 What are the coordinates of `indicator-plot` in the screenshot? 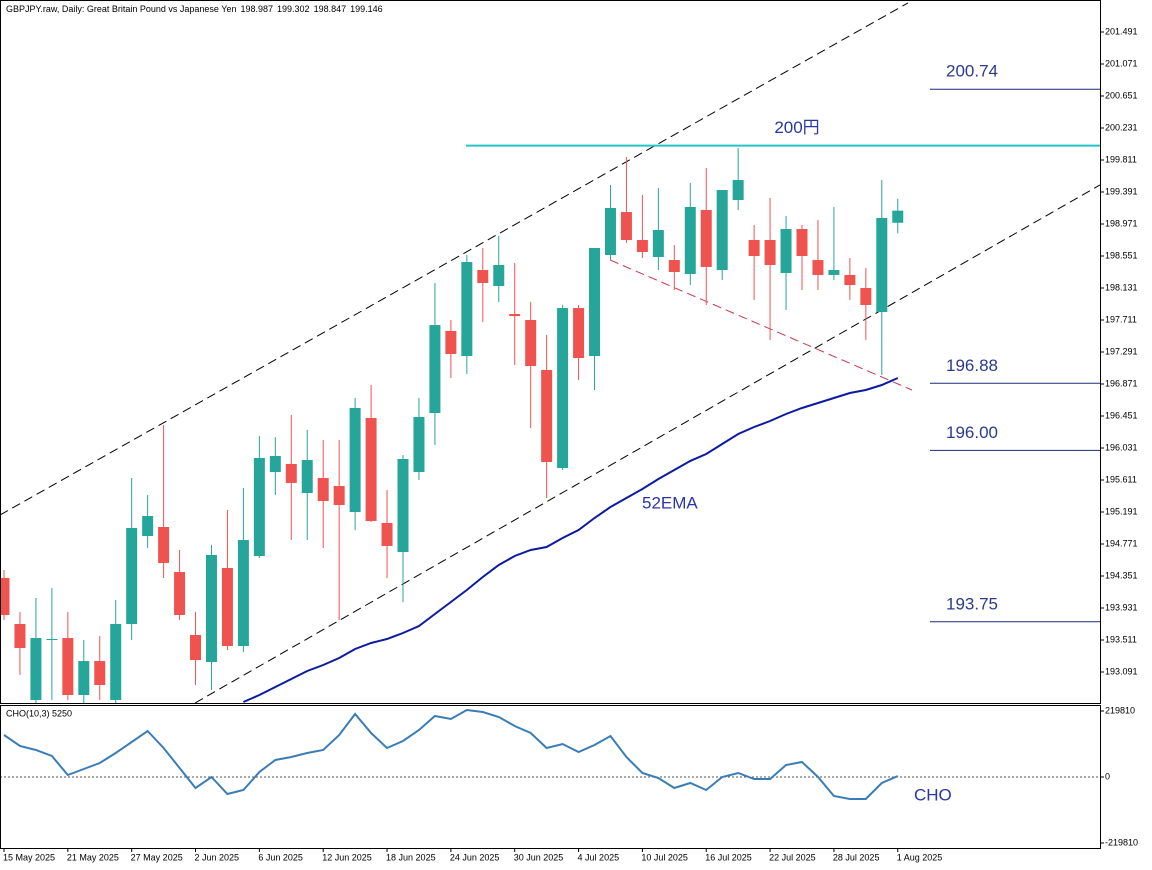 It's located at (550, 754).